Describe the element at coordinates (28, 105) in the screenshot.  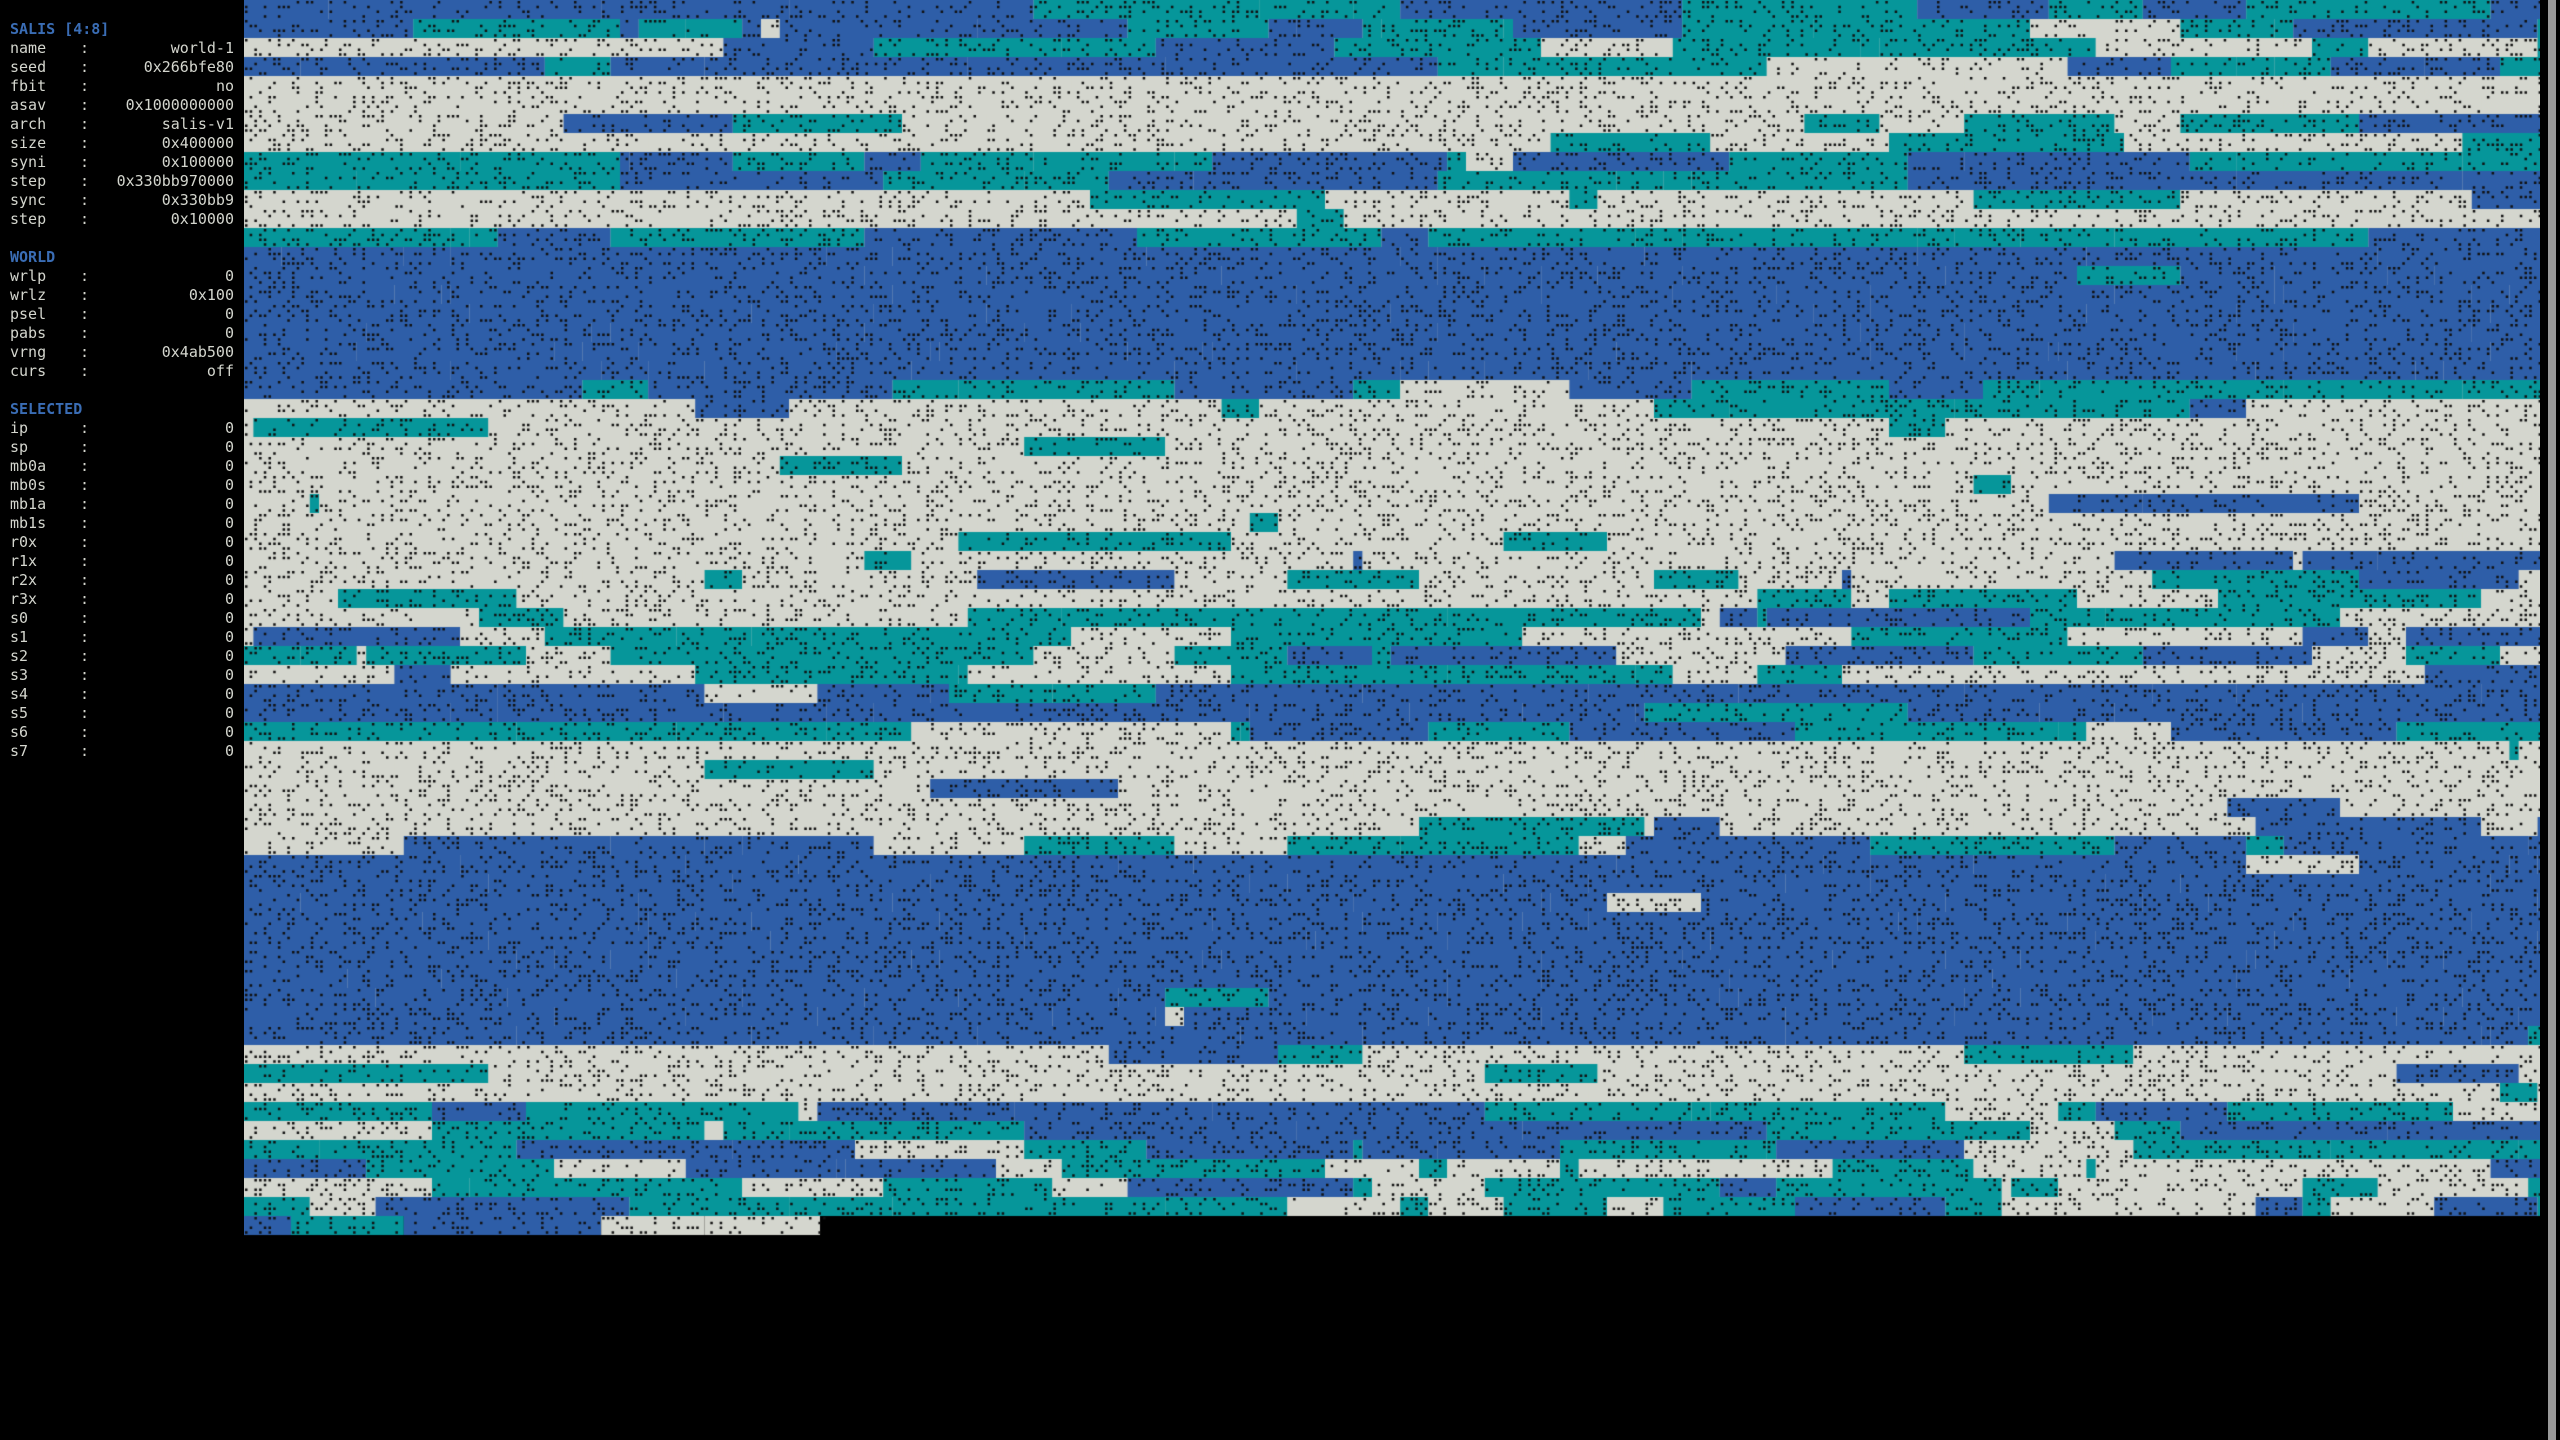
I see `field-key: asav` at that location.